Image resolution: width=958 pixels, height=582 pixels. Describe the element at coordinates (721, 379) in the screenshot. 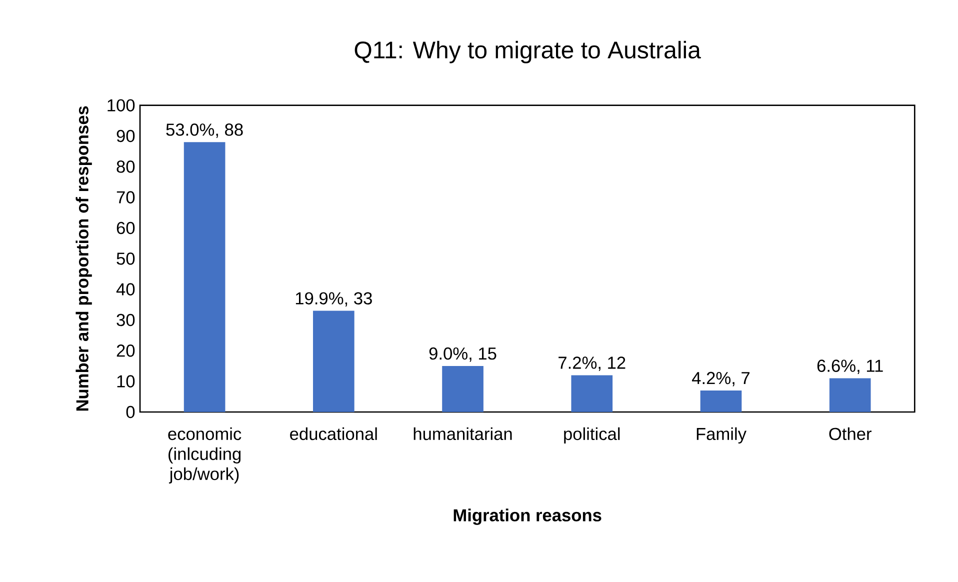

I see `data-label: 4.2%, 7` at that location.